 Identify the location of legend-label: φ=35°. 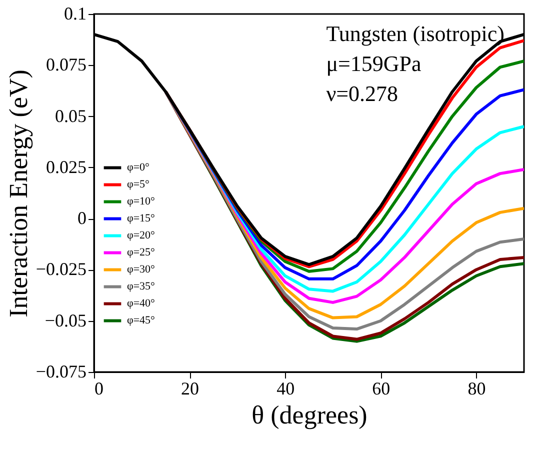
(141, 286).